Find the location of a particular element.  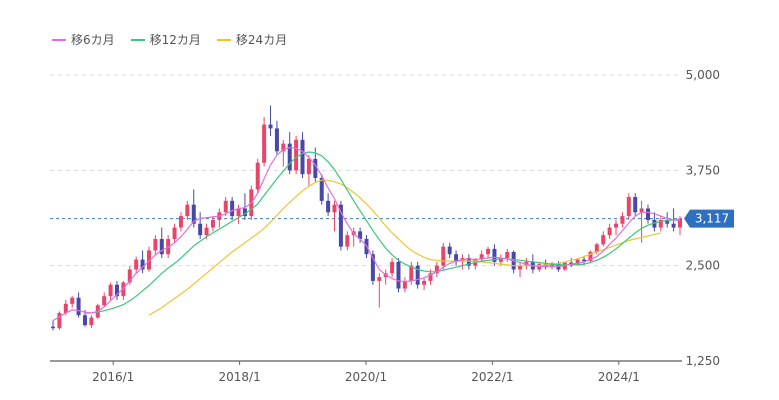

current-price-label: 3,117 is located at coordinates (712, 219).